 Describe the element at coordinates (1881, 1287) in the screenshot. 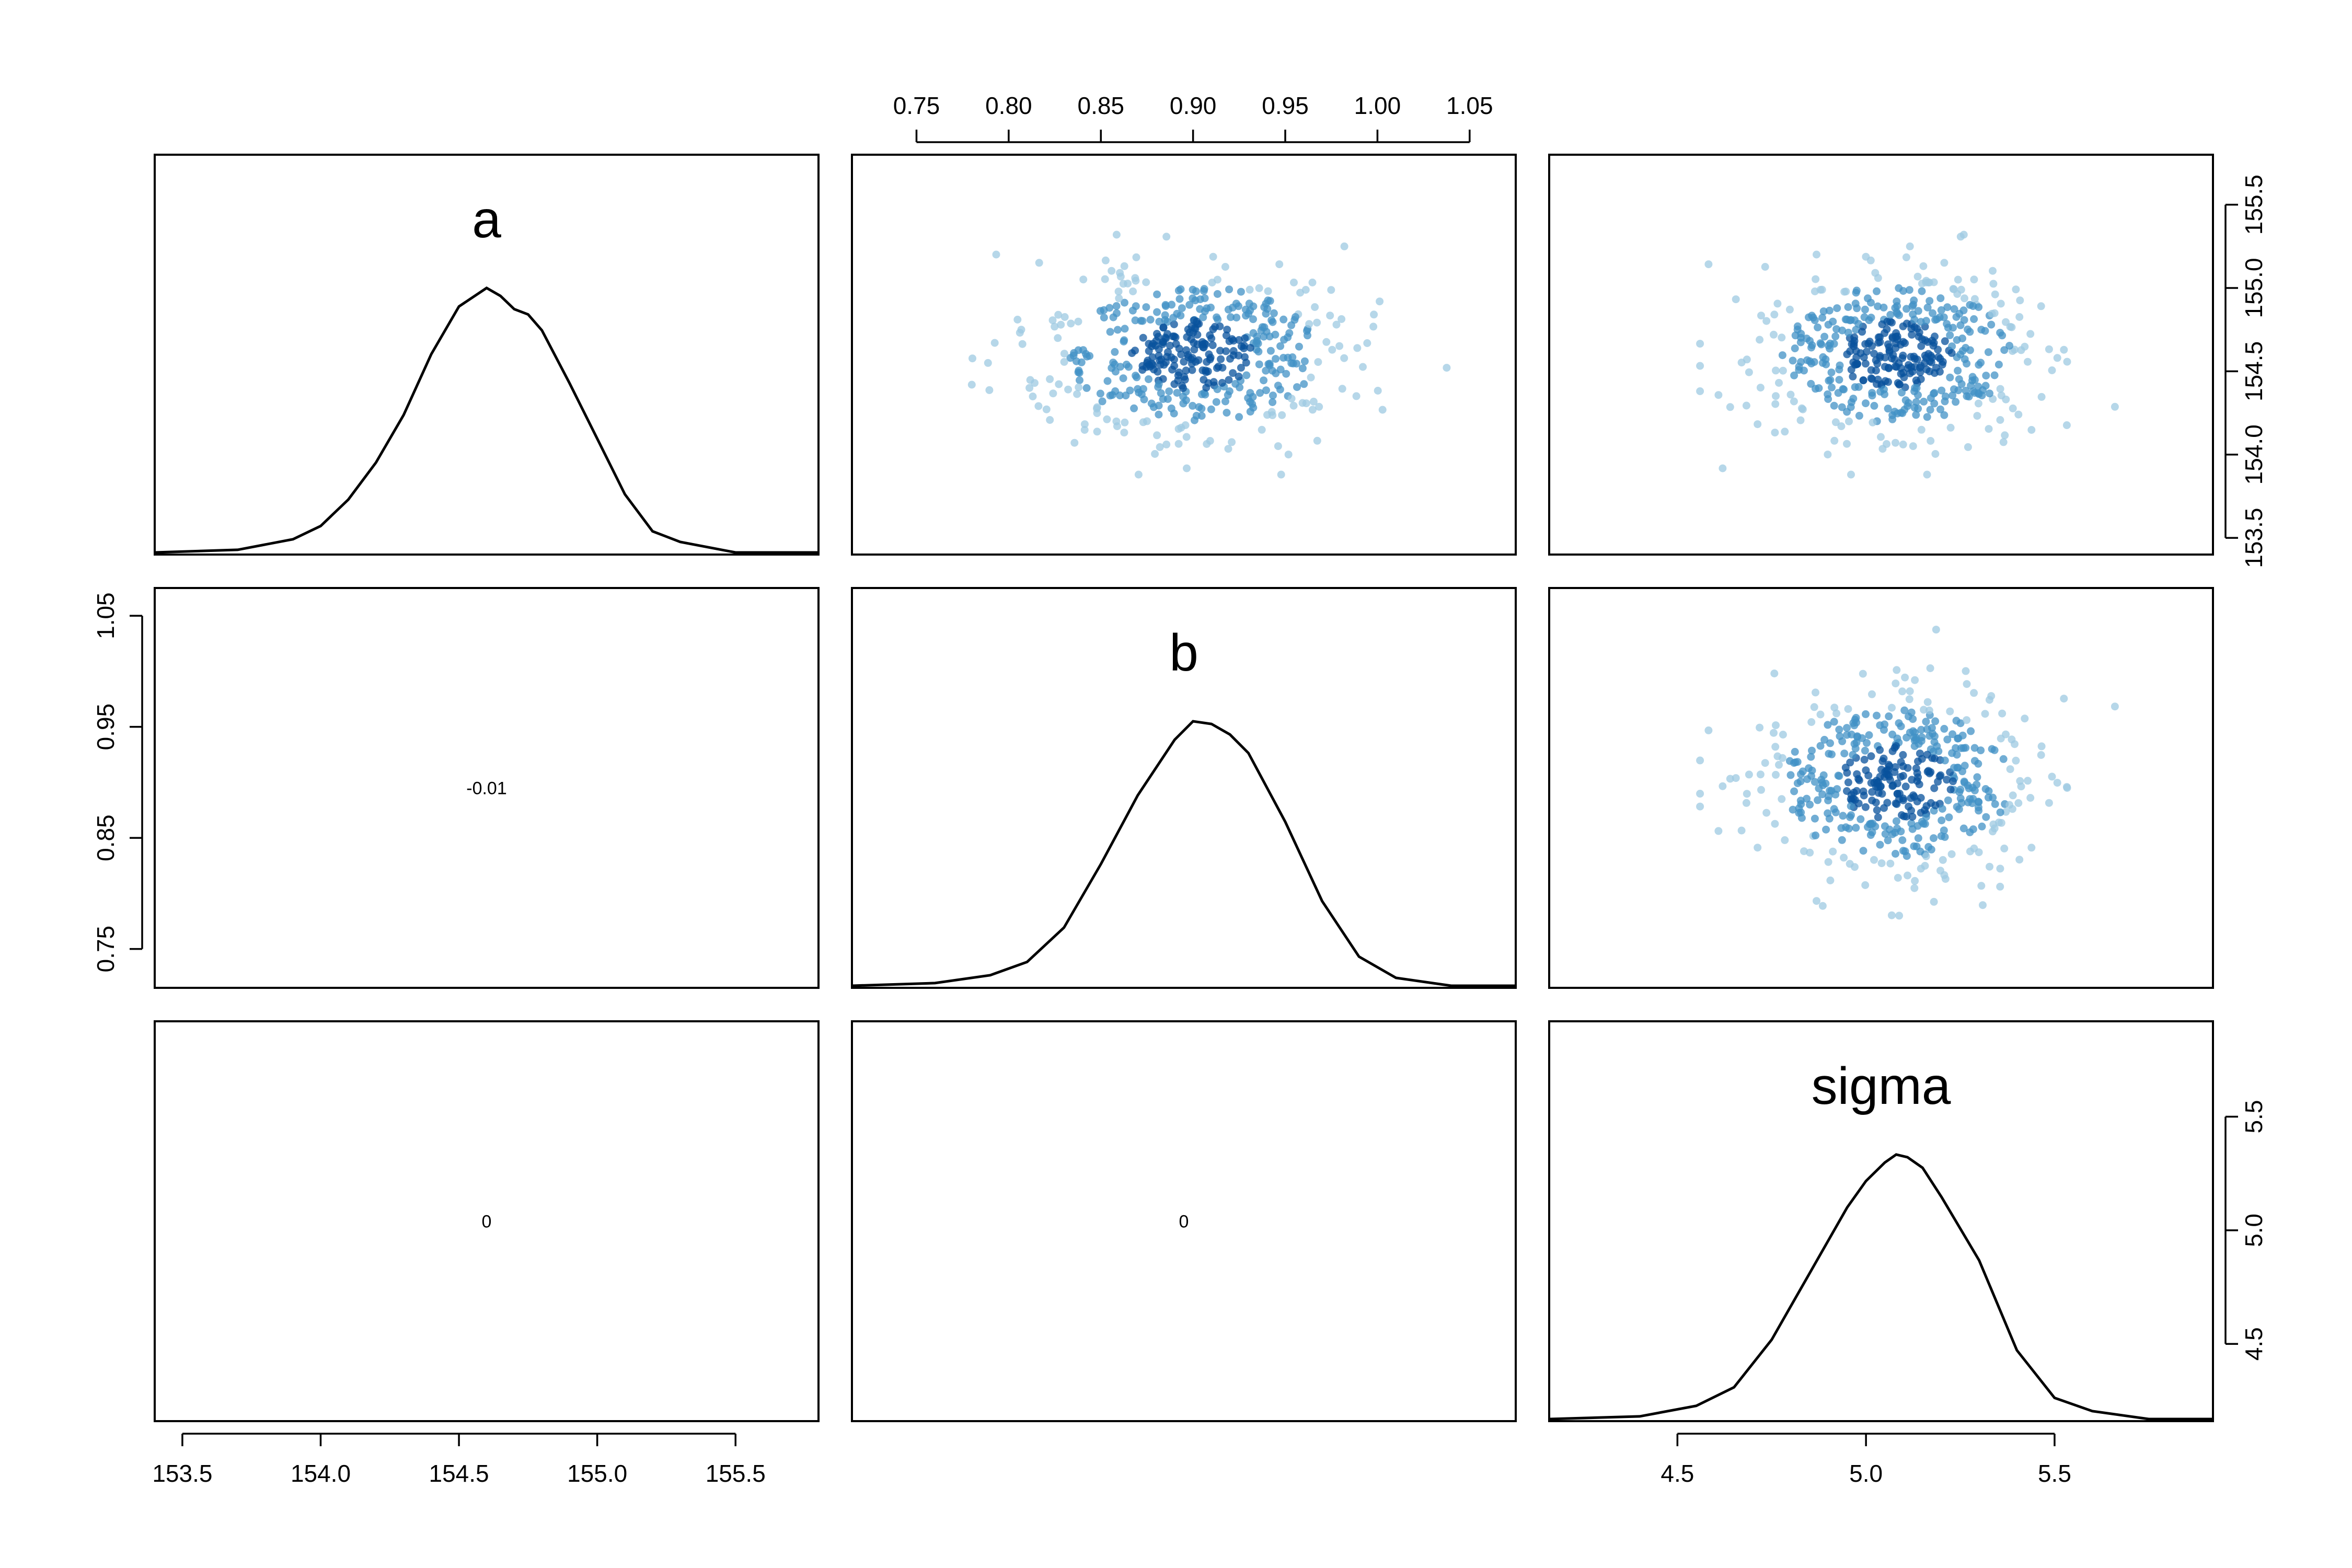

I see `density-curve-sigma` at that location.